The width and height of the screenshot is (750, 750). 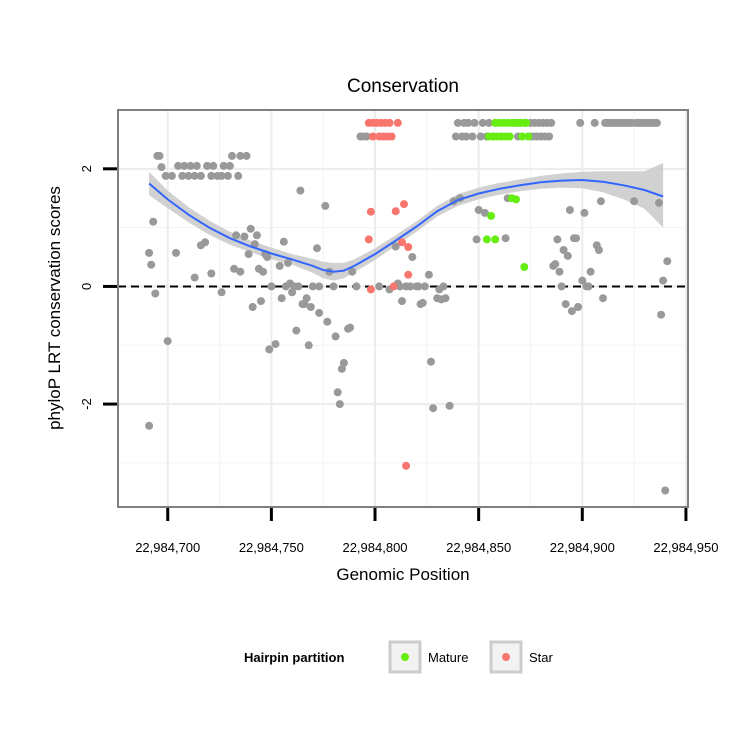 I want to click on x-tick-label: 22,984,700, so click(x=167, y=547).